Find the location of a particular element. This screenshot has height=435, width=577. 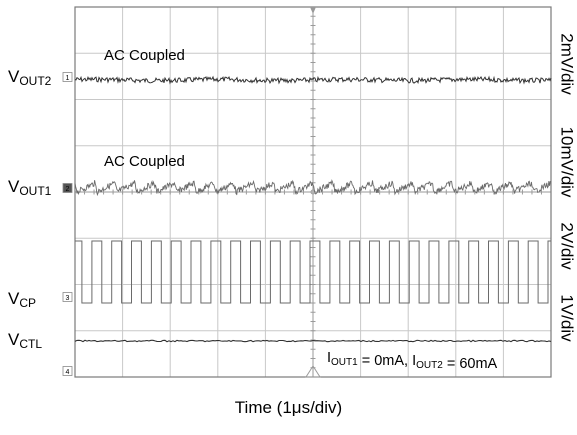

scale-label-vout2: 2mV/div is located at coordinates (567, 64).